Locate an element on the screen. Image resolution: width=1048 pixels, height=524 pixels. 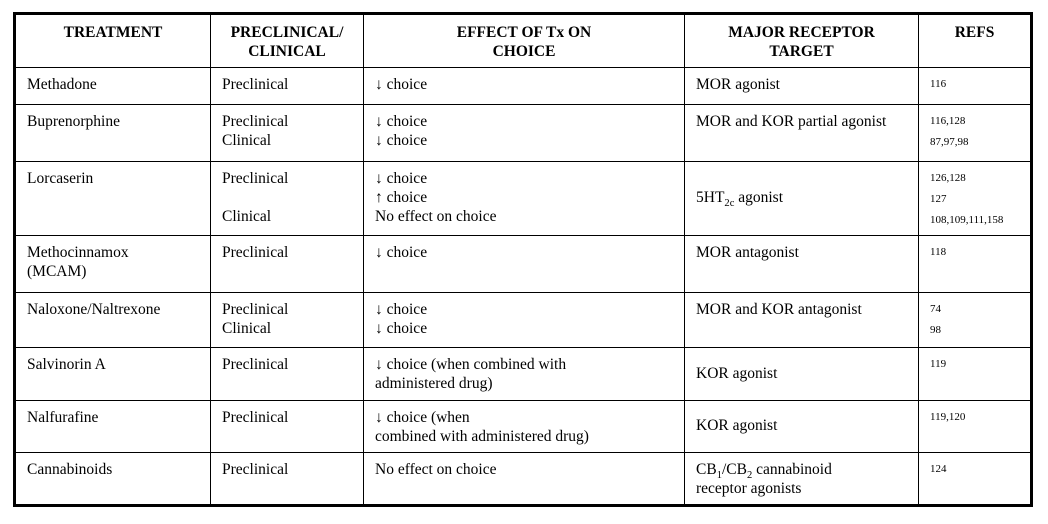
target-text: receptor agonists is located at coordinates (749, 488).